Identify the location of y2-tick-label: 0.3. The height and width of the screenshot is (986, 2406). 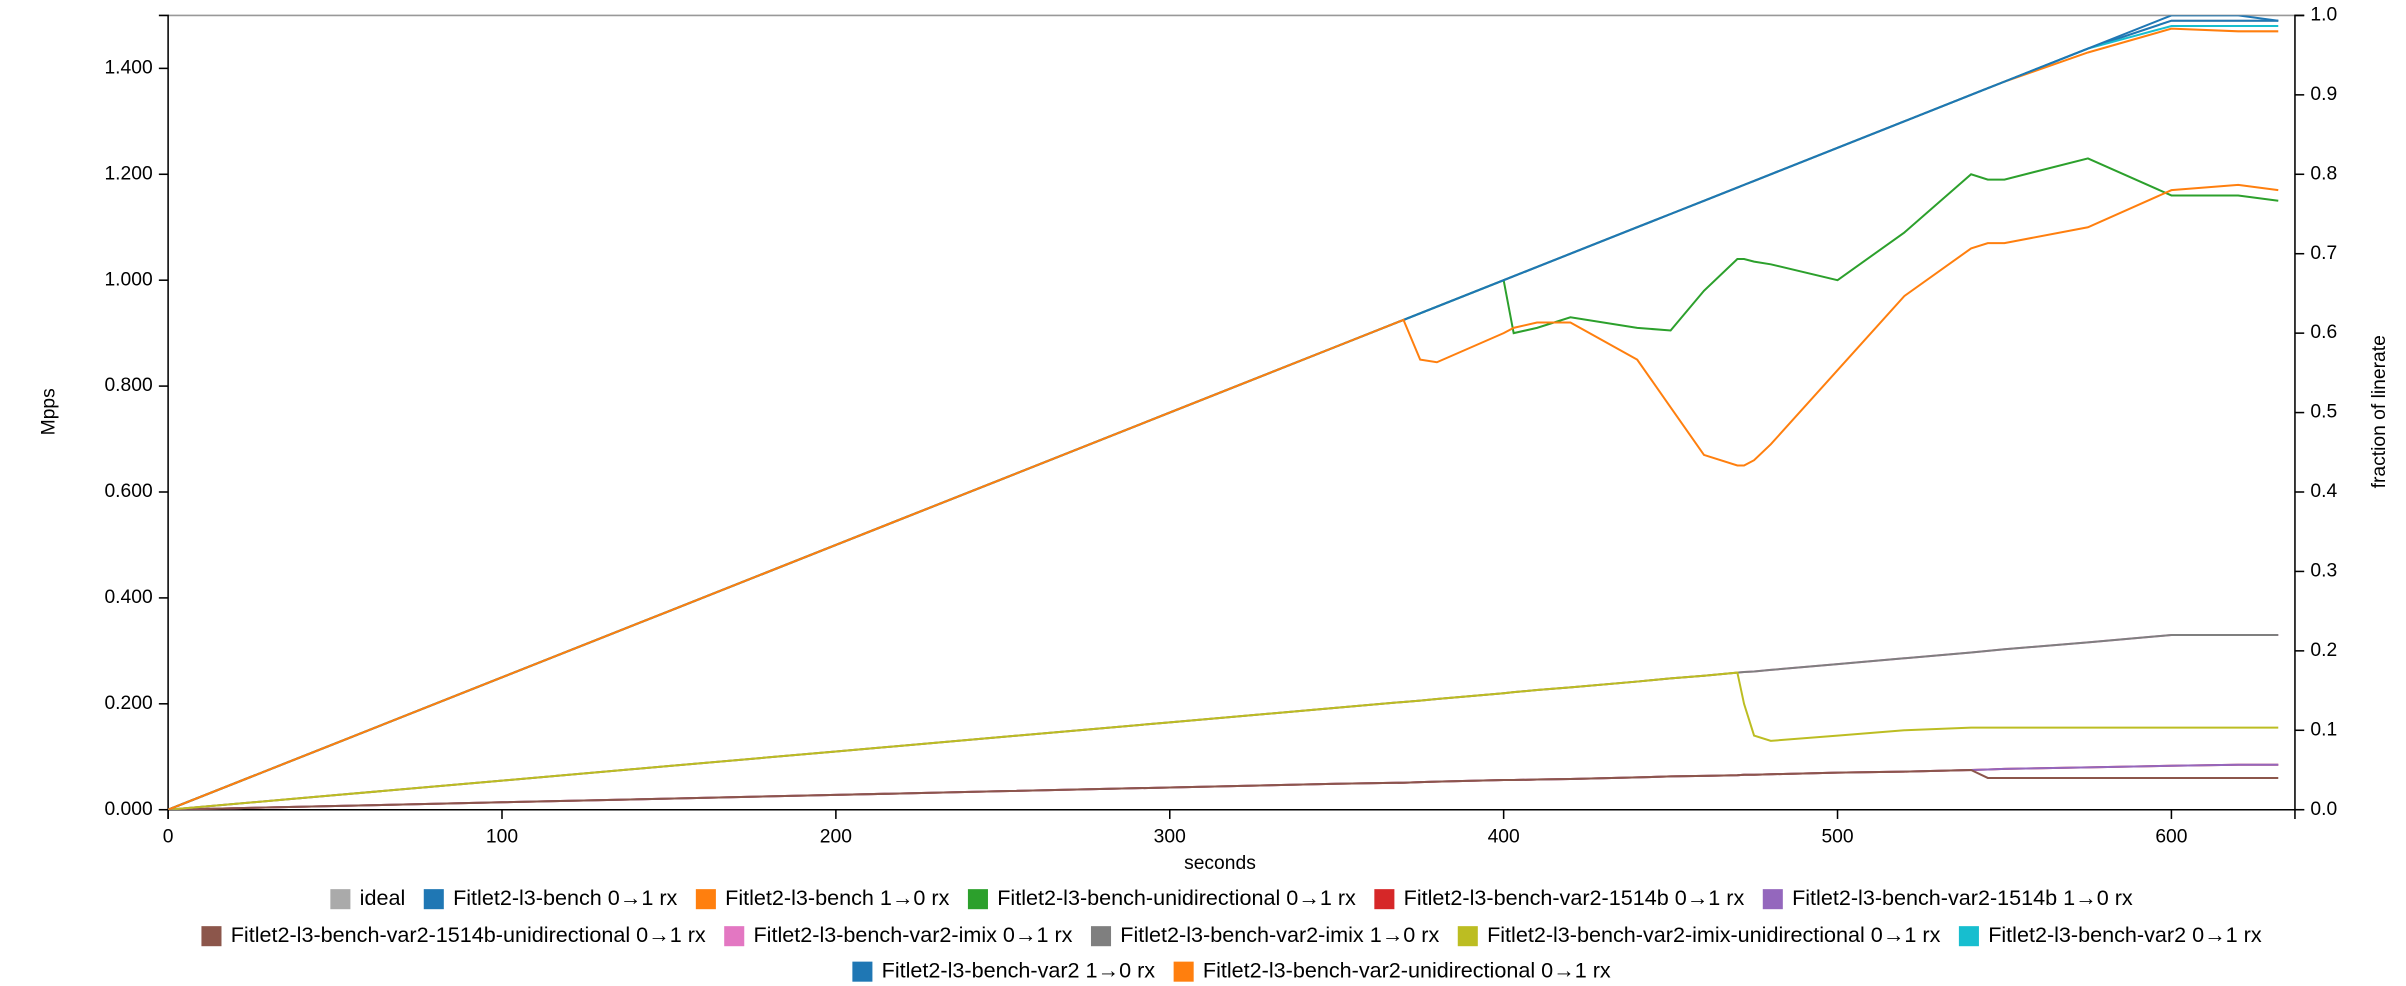
(2323, 571).